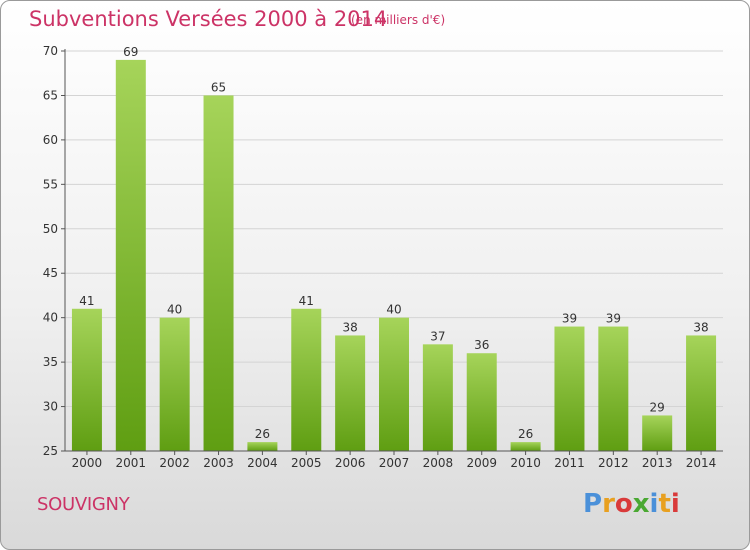 This screenshot has height=550, width=750. What do you see at coordinates (437, 397) in the screenshot?
I see `bar-2008` at bounding box center [437, 397].